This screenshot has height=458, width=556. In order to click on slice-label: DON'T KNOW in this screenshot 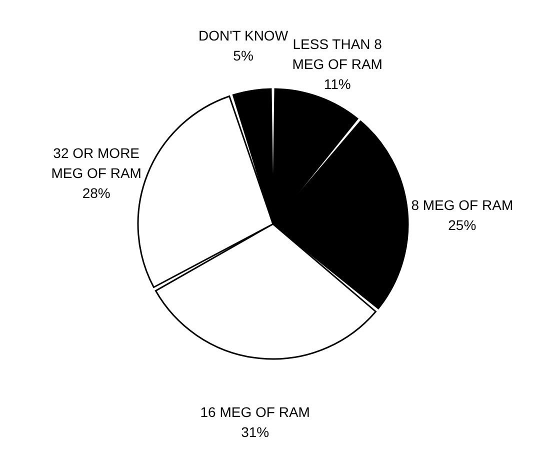, I will do `click(243, 35)`.